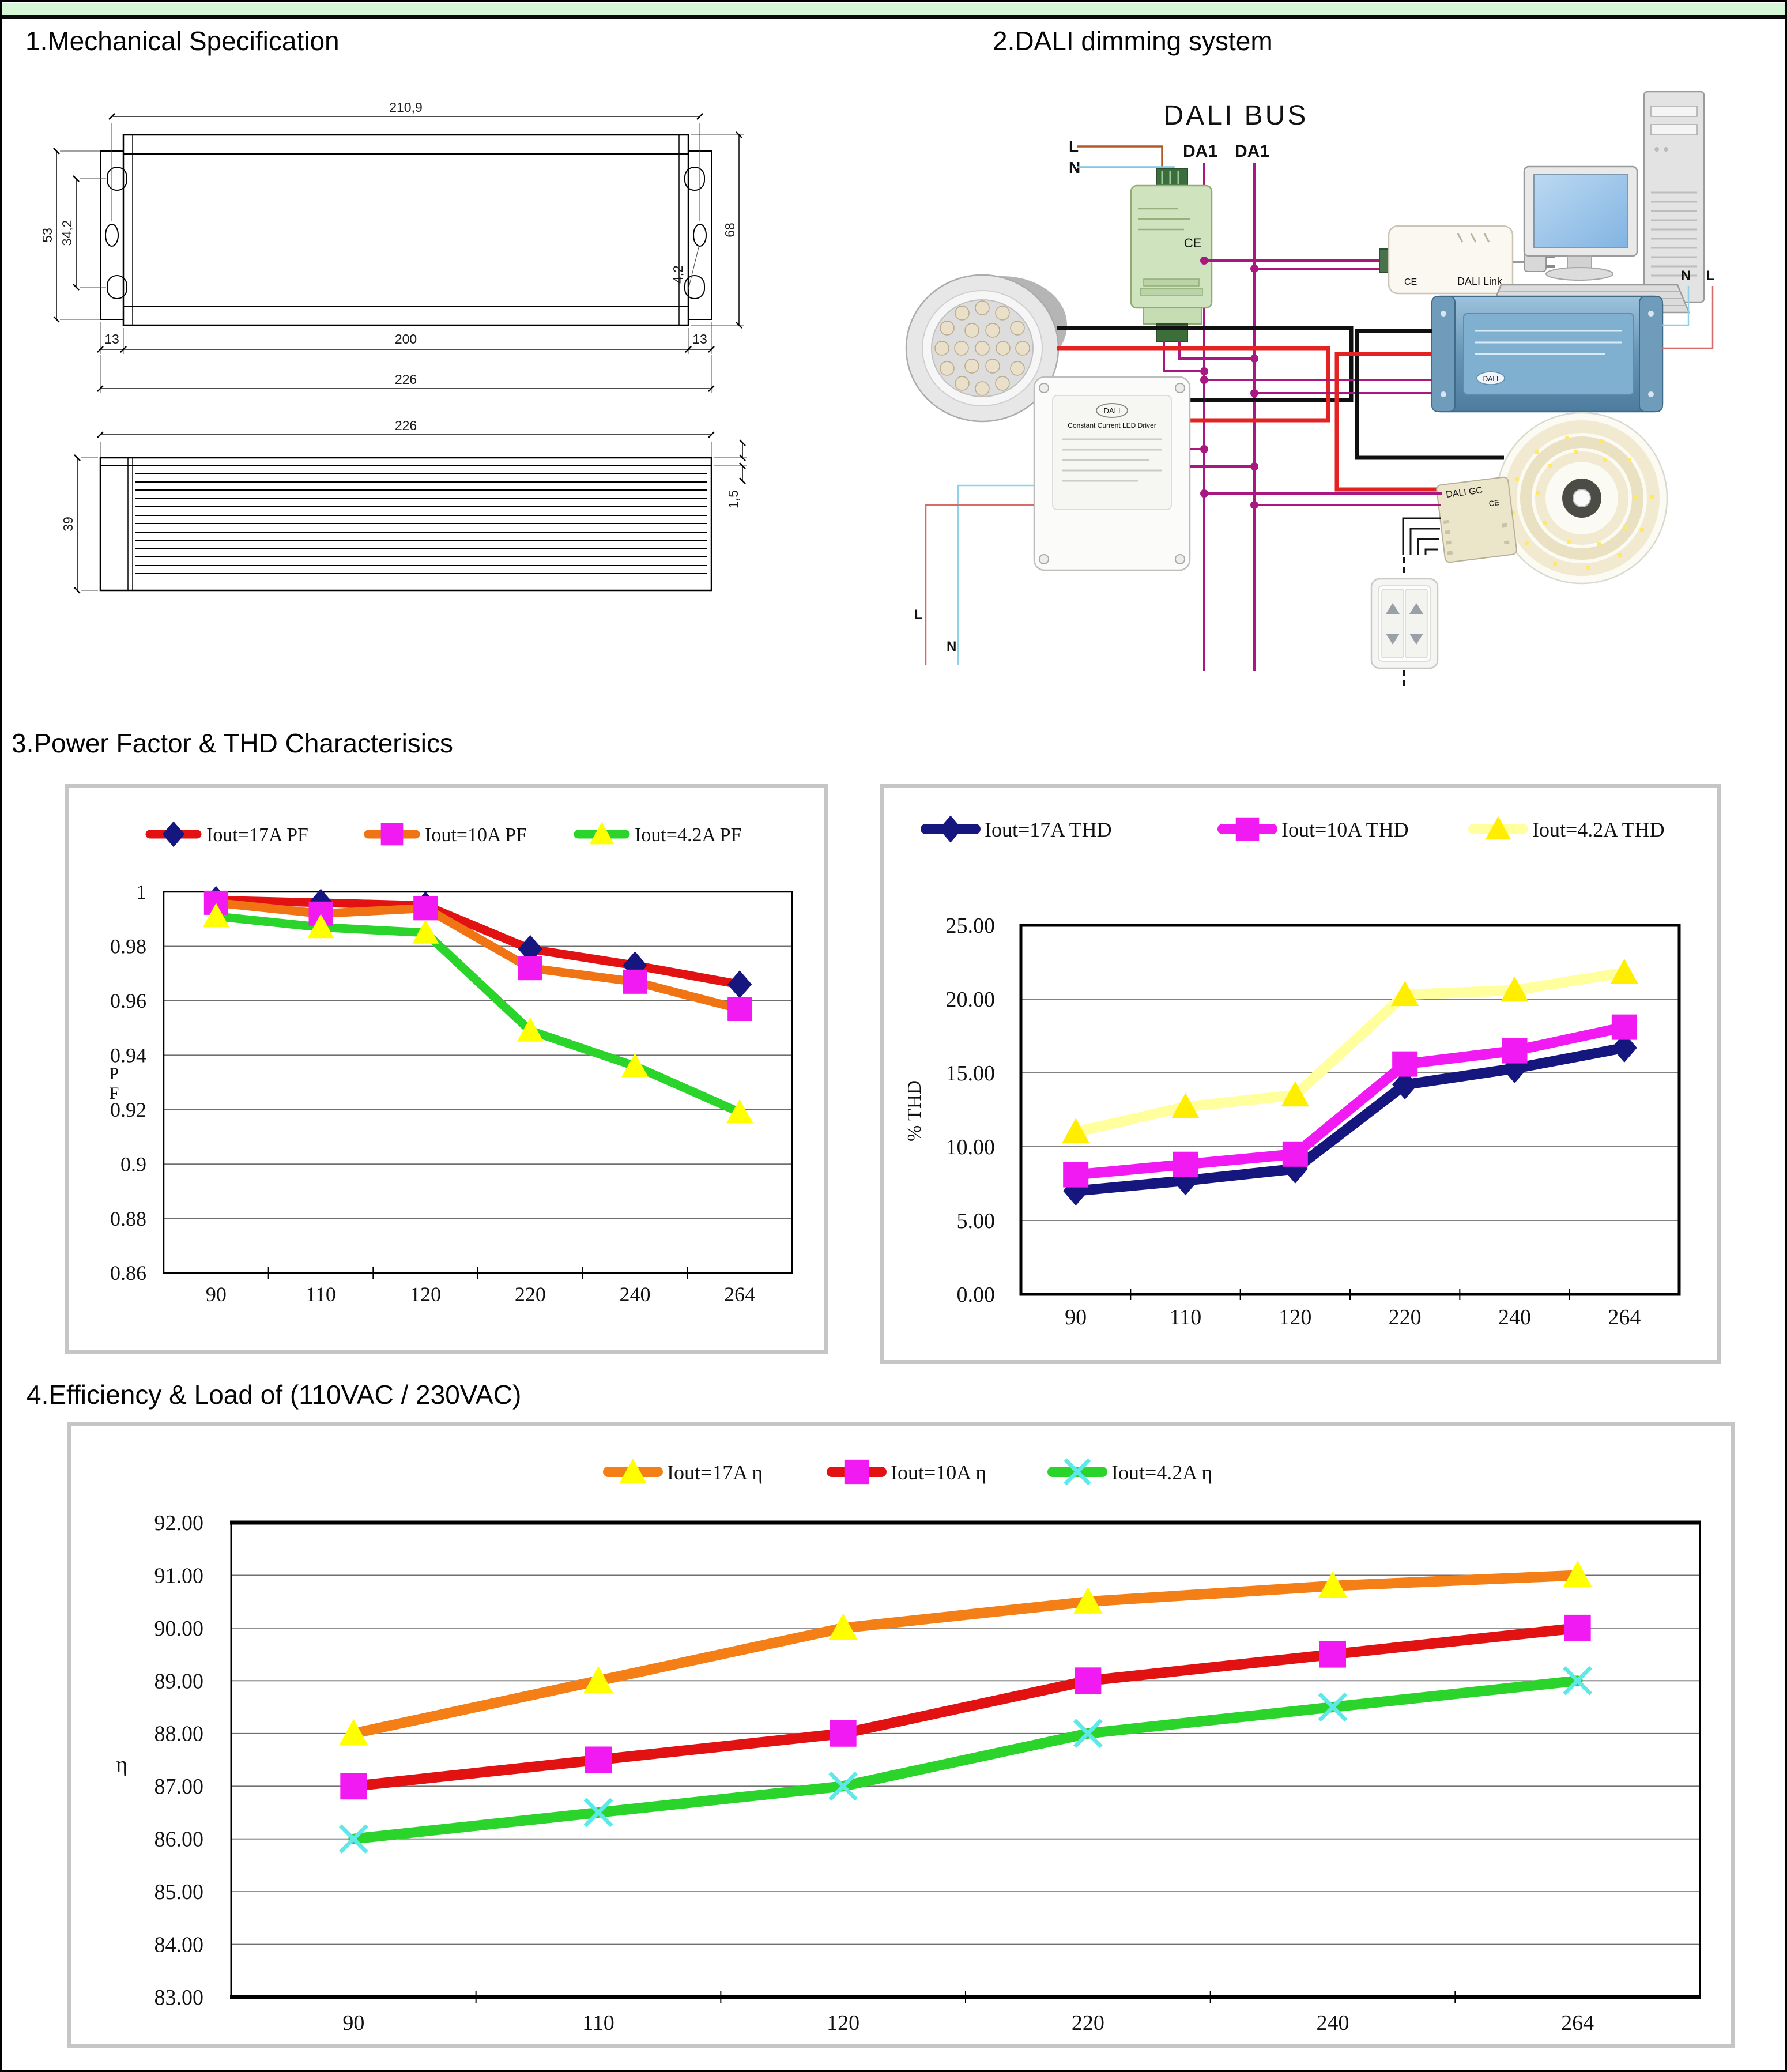 This screenshot has width=1787, height=2072. What do you see at coordinates (179, 1523) in the screenshot?
I see `y-tick-label: 92.00` at bounding box center [179, 1523].